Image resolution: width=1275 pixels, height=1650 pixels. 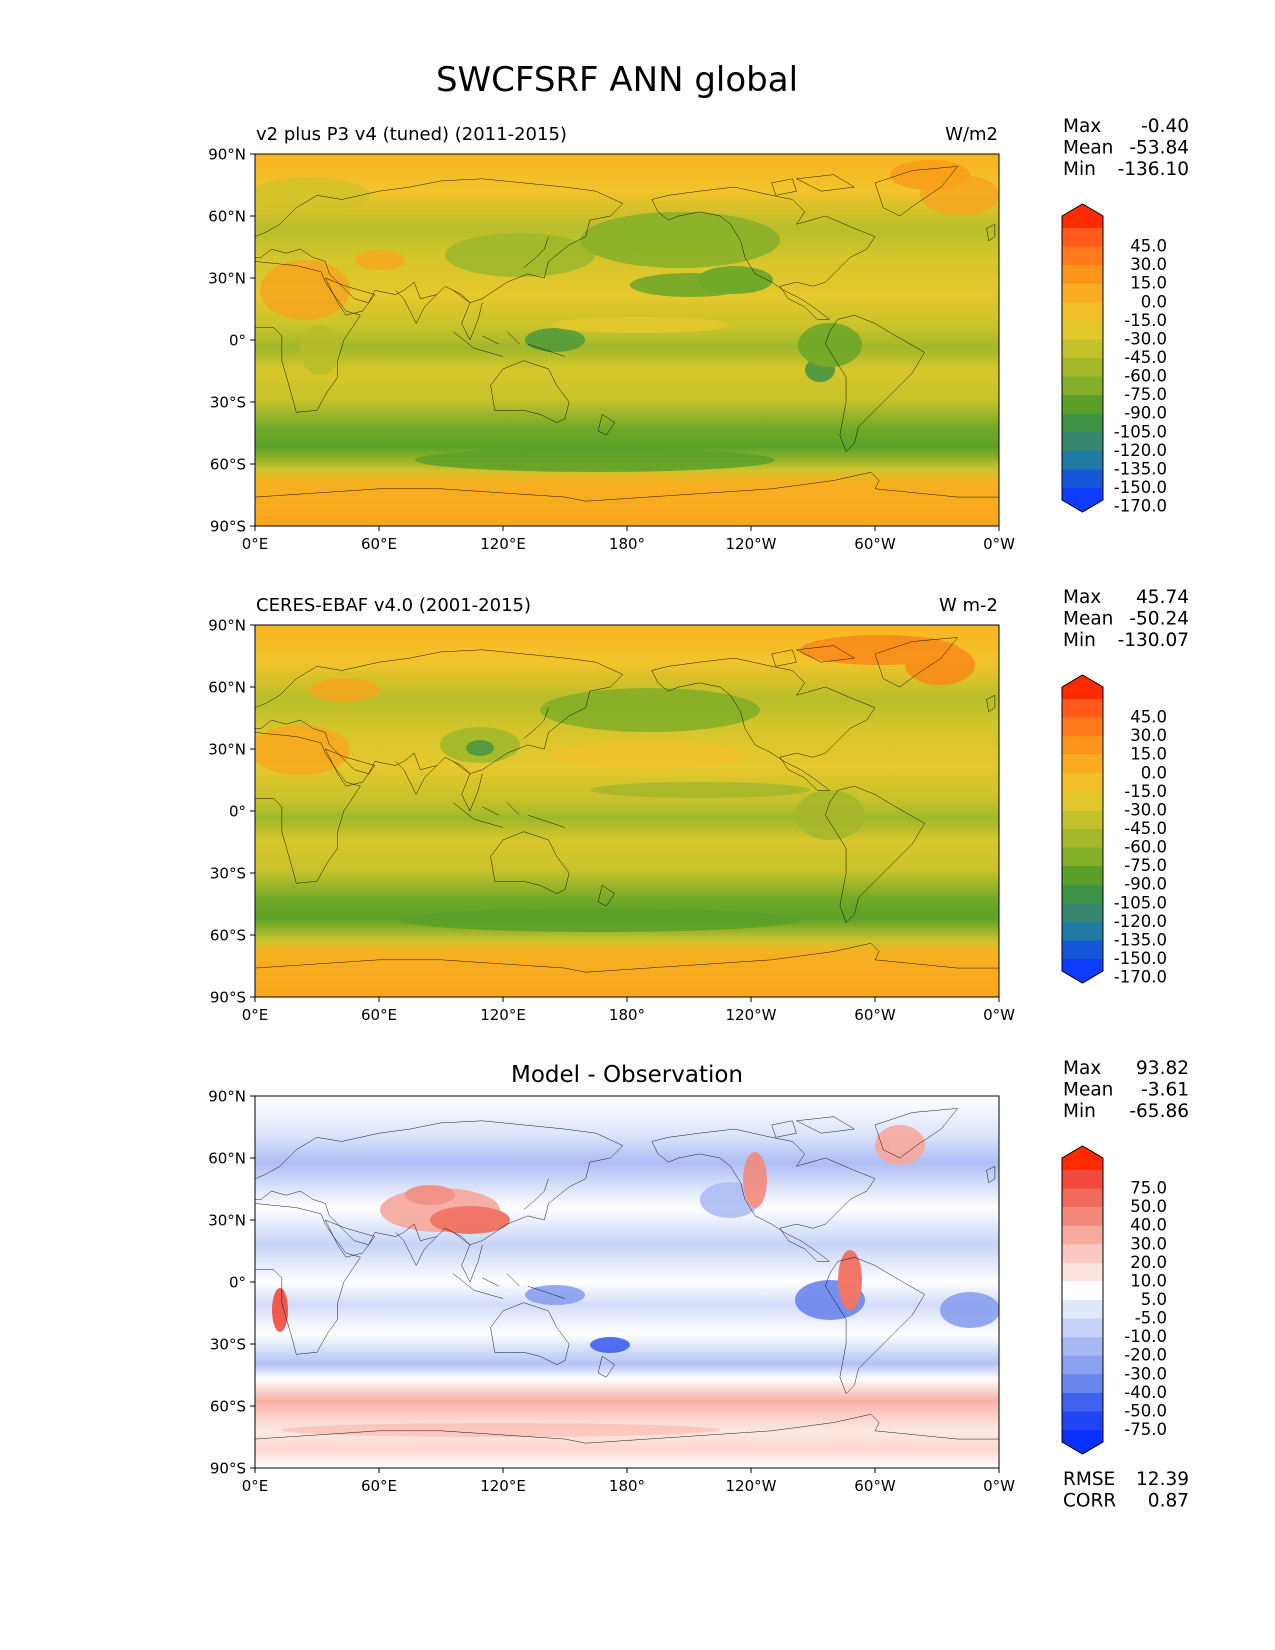 What do you see at coordinates (1145, 1336) in the screenshot?
I see `colorbar-label: -10.0` at bounding box center [1145, 1336].